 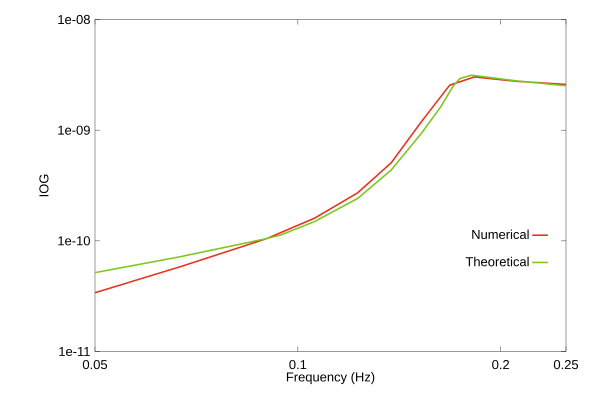 What do you see at coordinates (500, 235) in the screenshot?
I see `legend-label: Numerical` at bounding box center [500, 235].